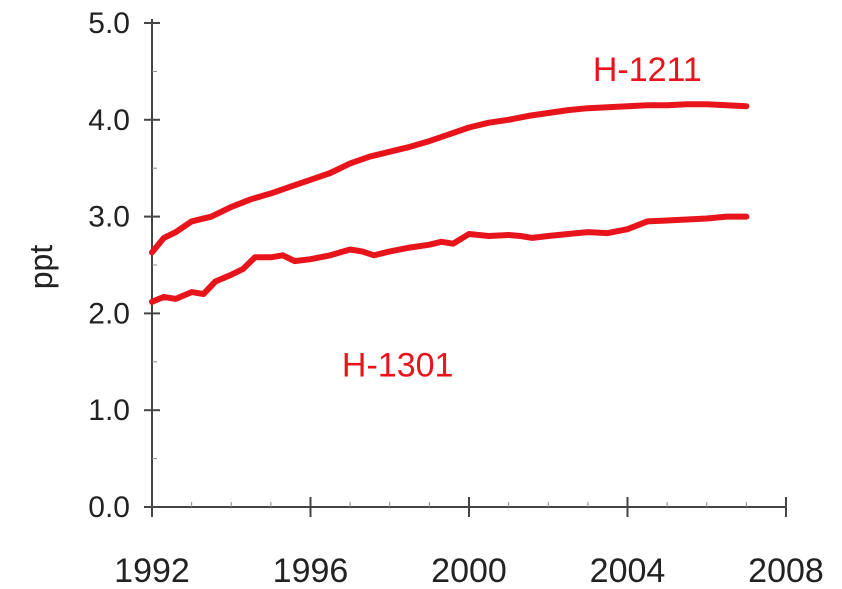 The width and height of the screenshot is (842, 589). I want to click on series-label-h-1211: H-1211, so click(647, 70).